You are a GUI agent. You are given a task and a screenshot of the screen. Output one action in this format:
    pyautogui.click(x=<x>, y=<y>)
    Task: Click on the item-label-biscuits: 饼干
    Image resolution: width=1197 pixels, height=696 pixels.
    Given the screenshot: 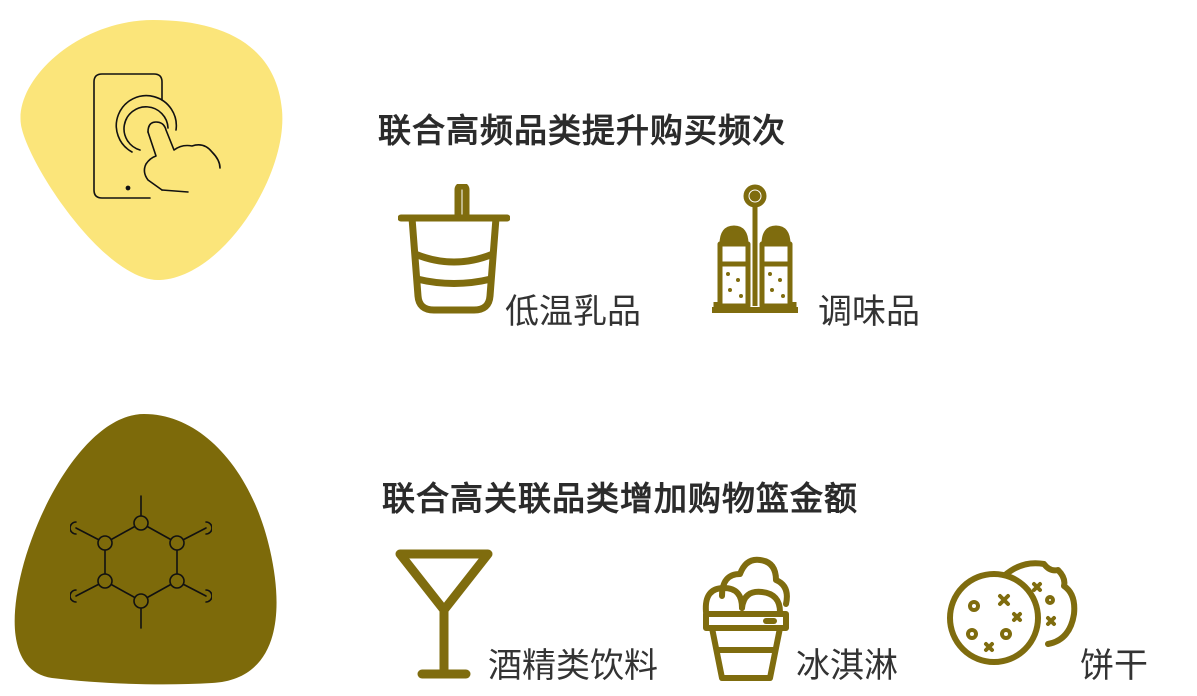 What is the action you would take?
    pyautogui.click(x=1114, y=666)
    